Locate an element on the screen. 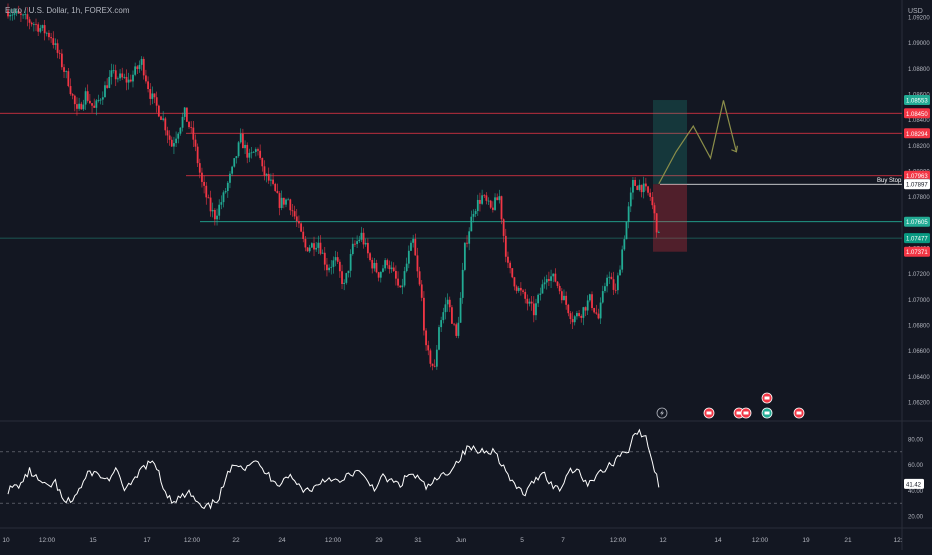 Image resolution: width=932 pixels, height=555 pixels. price-level-label: 1.07477 is located at coordinates (917, 240).